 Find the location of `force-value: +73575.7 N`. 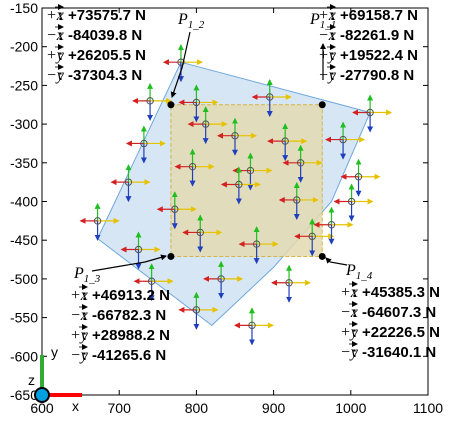

force-value: +73575.7 N is located at coordinates (107, 15).